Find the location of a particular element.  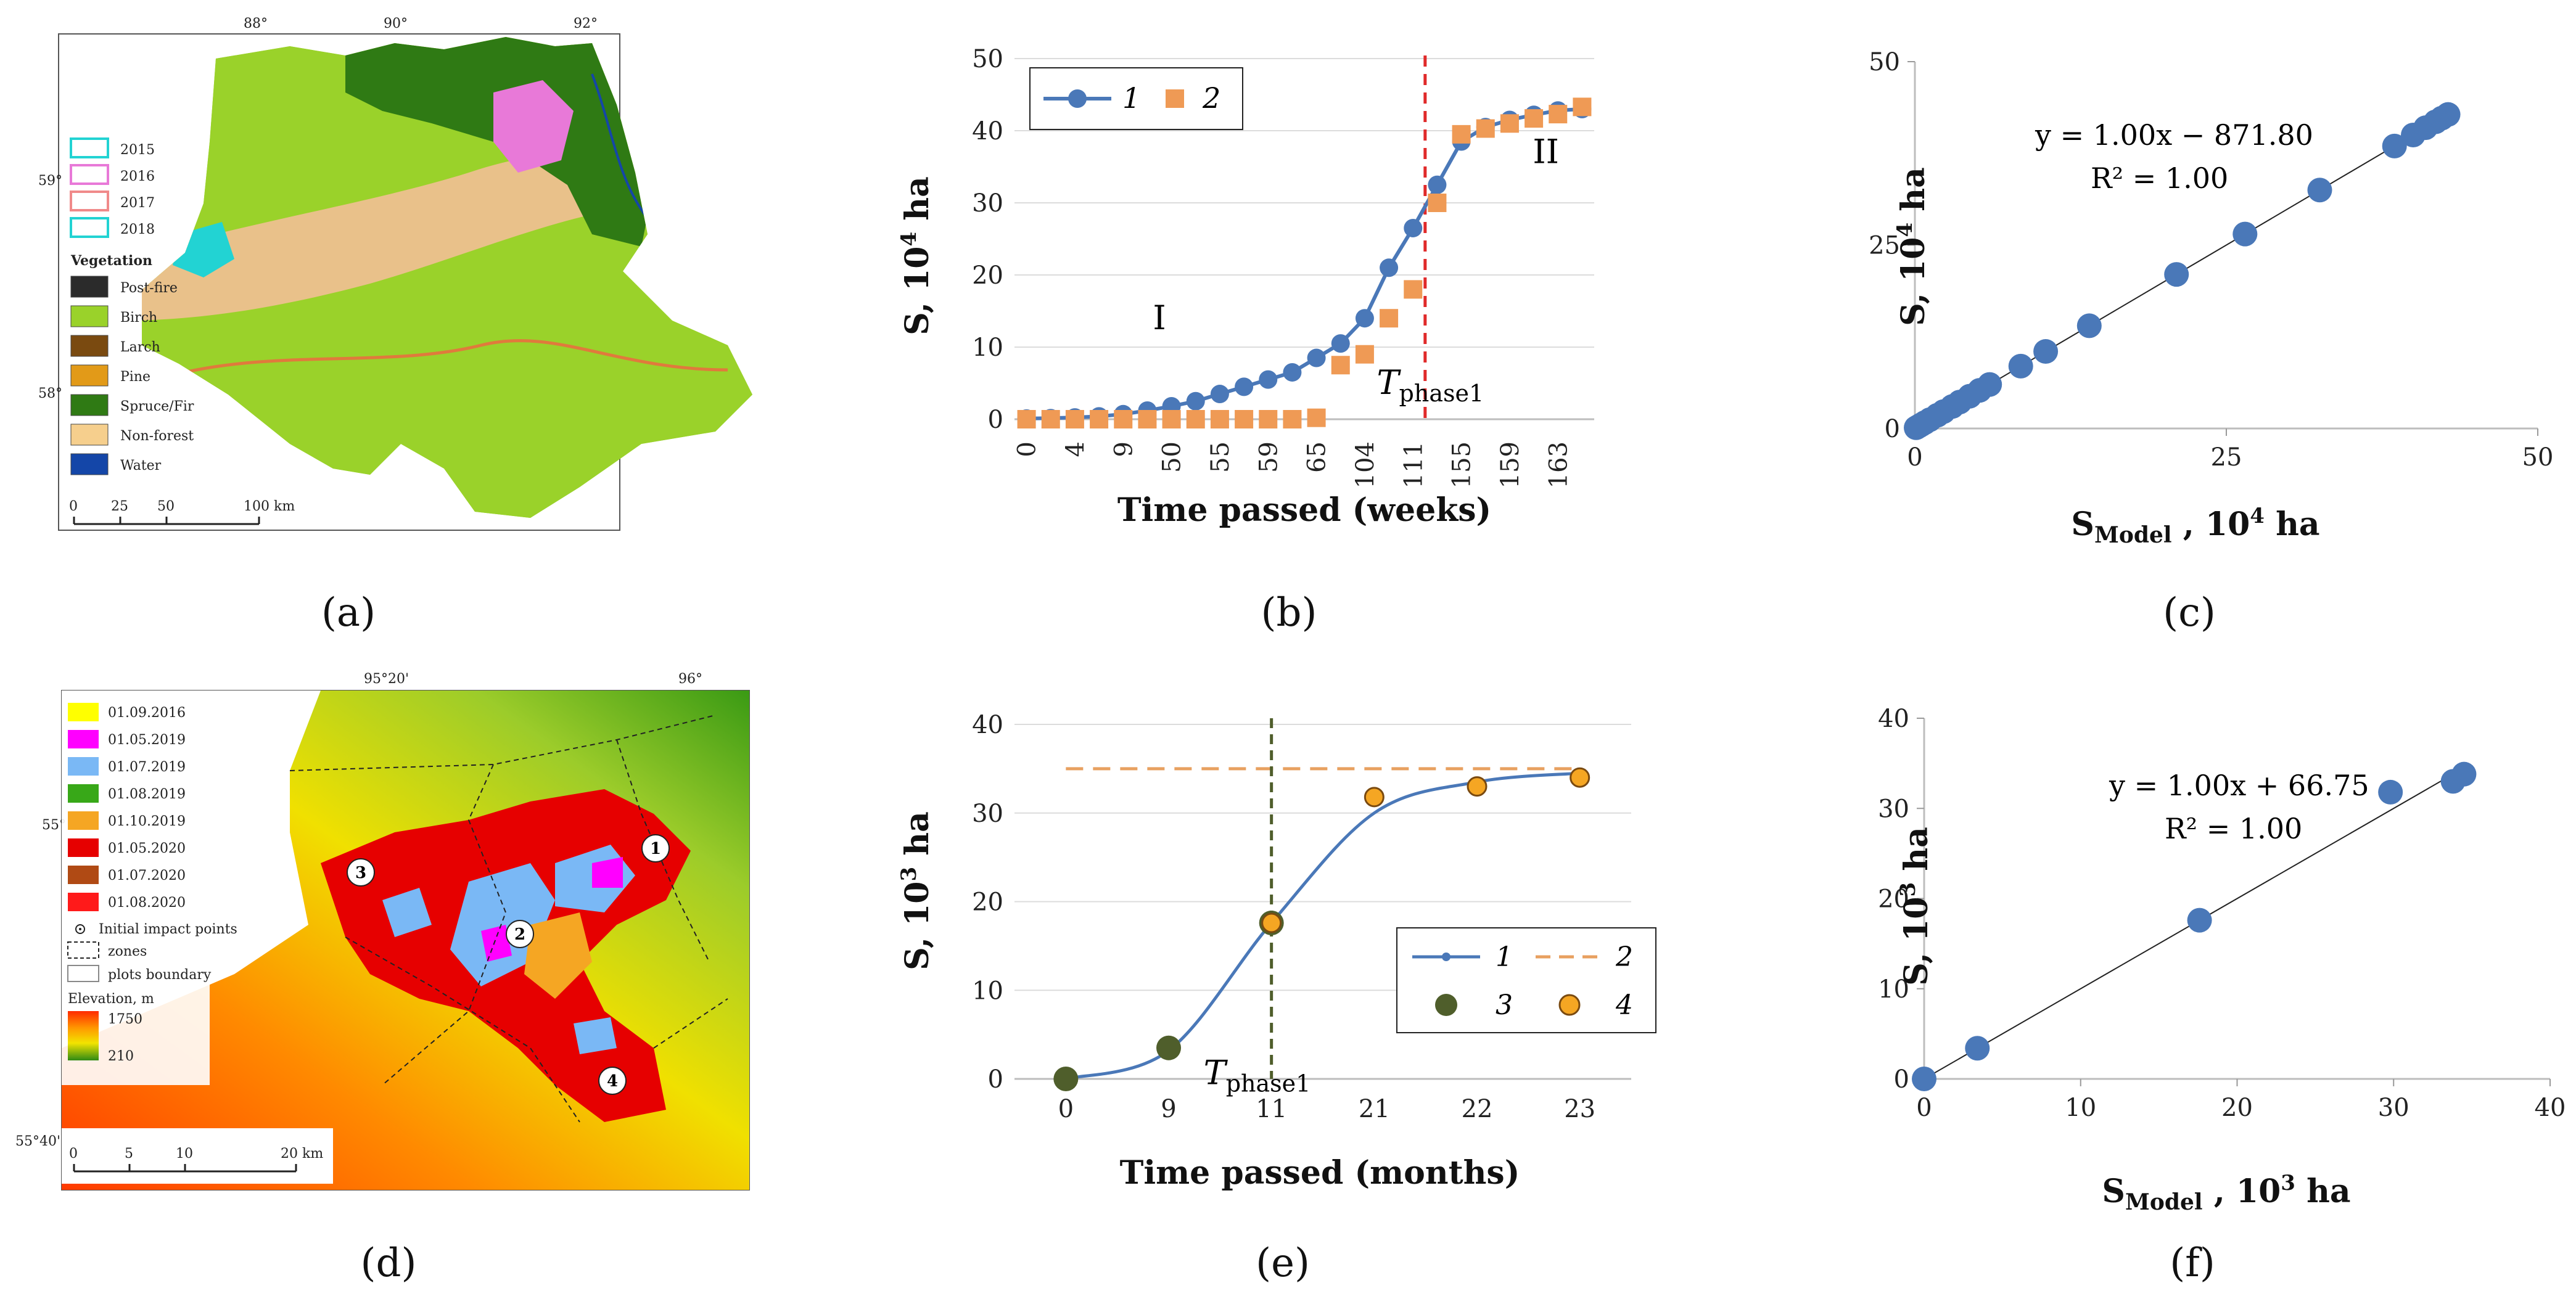

legend-veg-label-2: Larch is located at coordinates (140, 347).